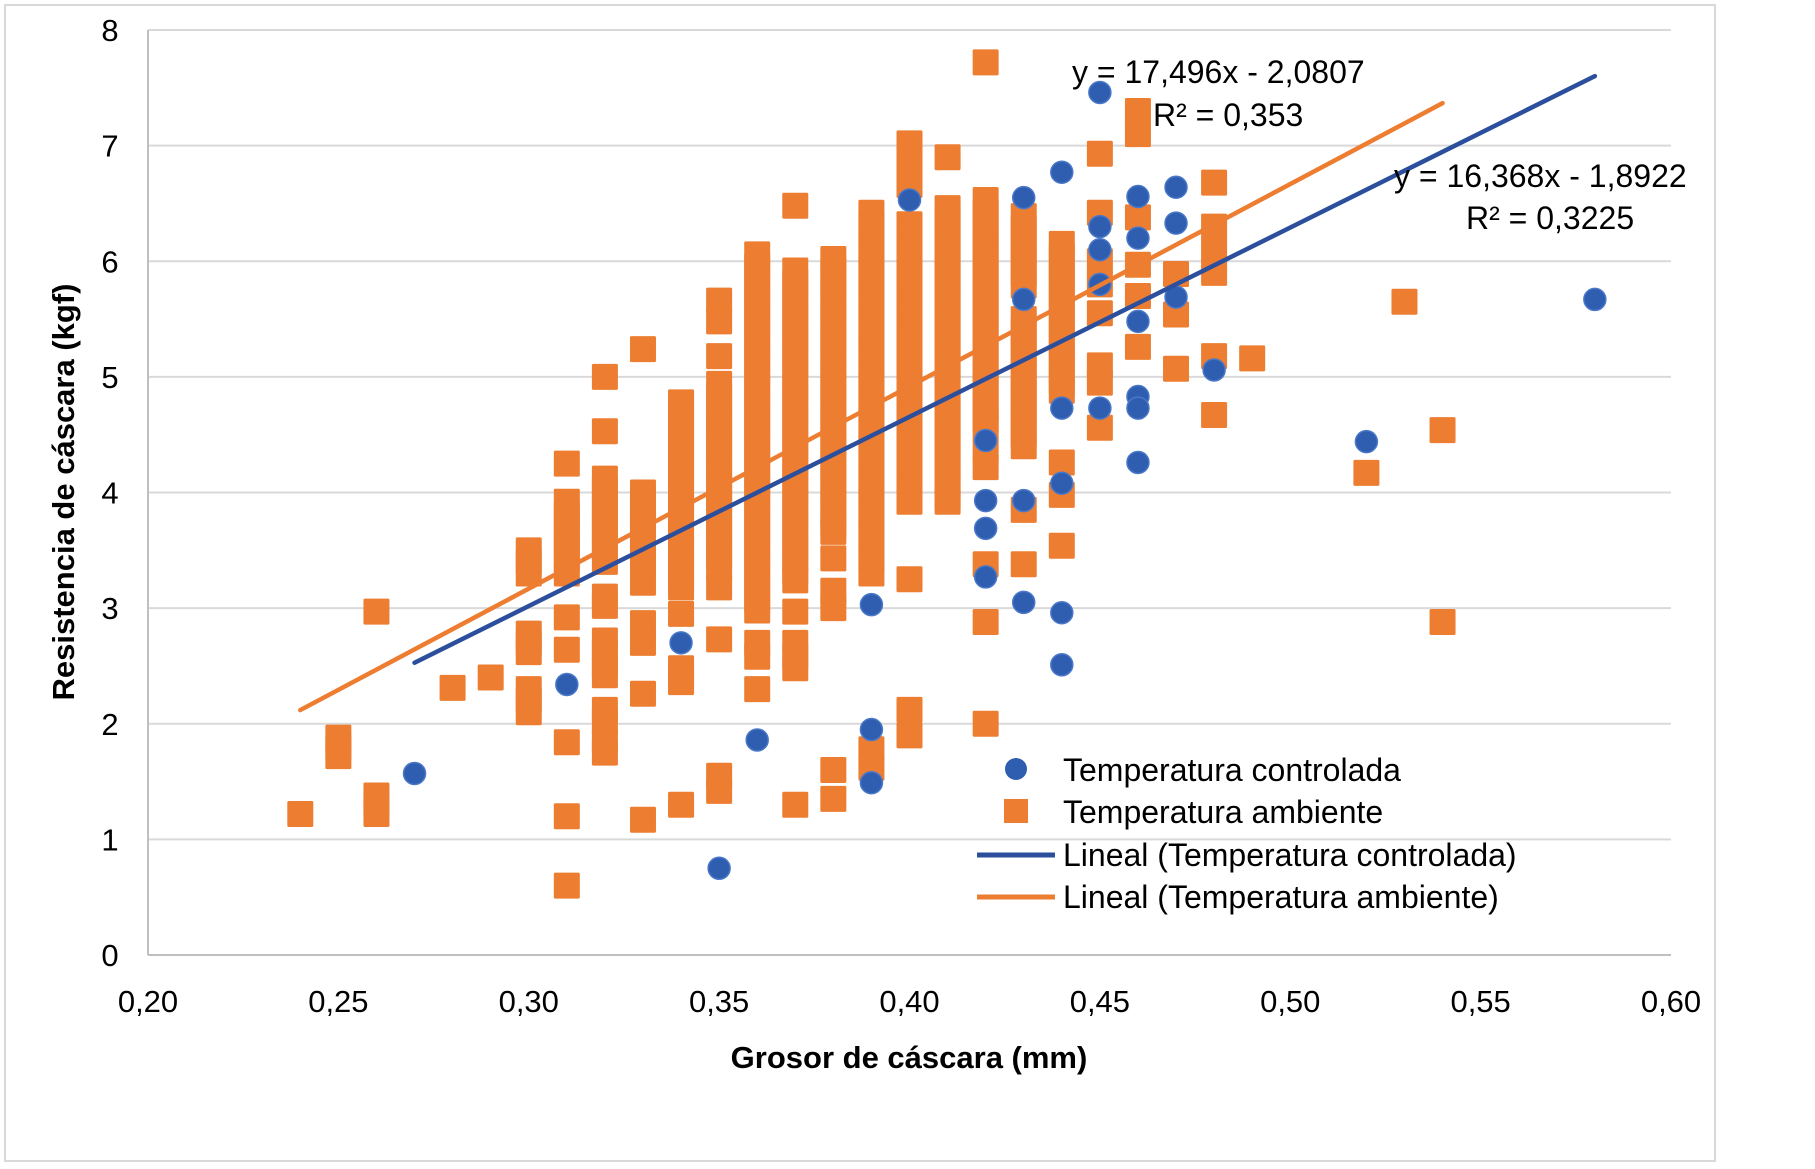  I want to click on legend-item-controlada: Temperatura controlada, so click(1203, 770).